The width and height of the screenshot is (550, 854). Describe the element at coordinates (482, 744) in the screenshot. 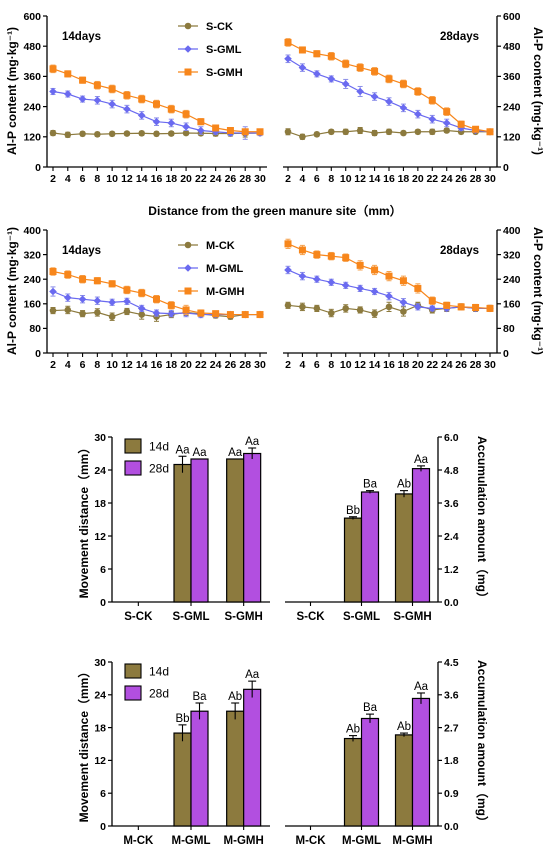

I see `y-axis-title-right: Accumulation amount（mg）` at that location.